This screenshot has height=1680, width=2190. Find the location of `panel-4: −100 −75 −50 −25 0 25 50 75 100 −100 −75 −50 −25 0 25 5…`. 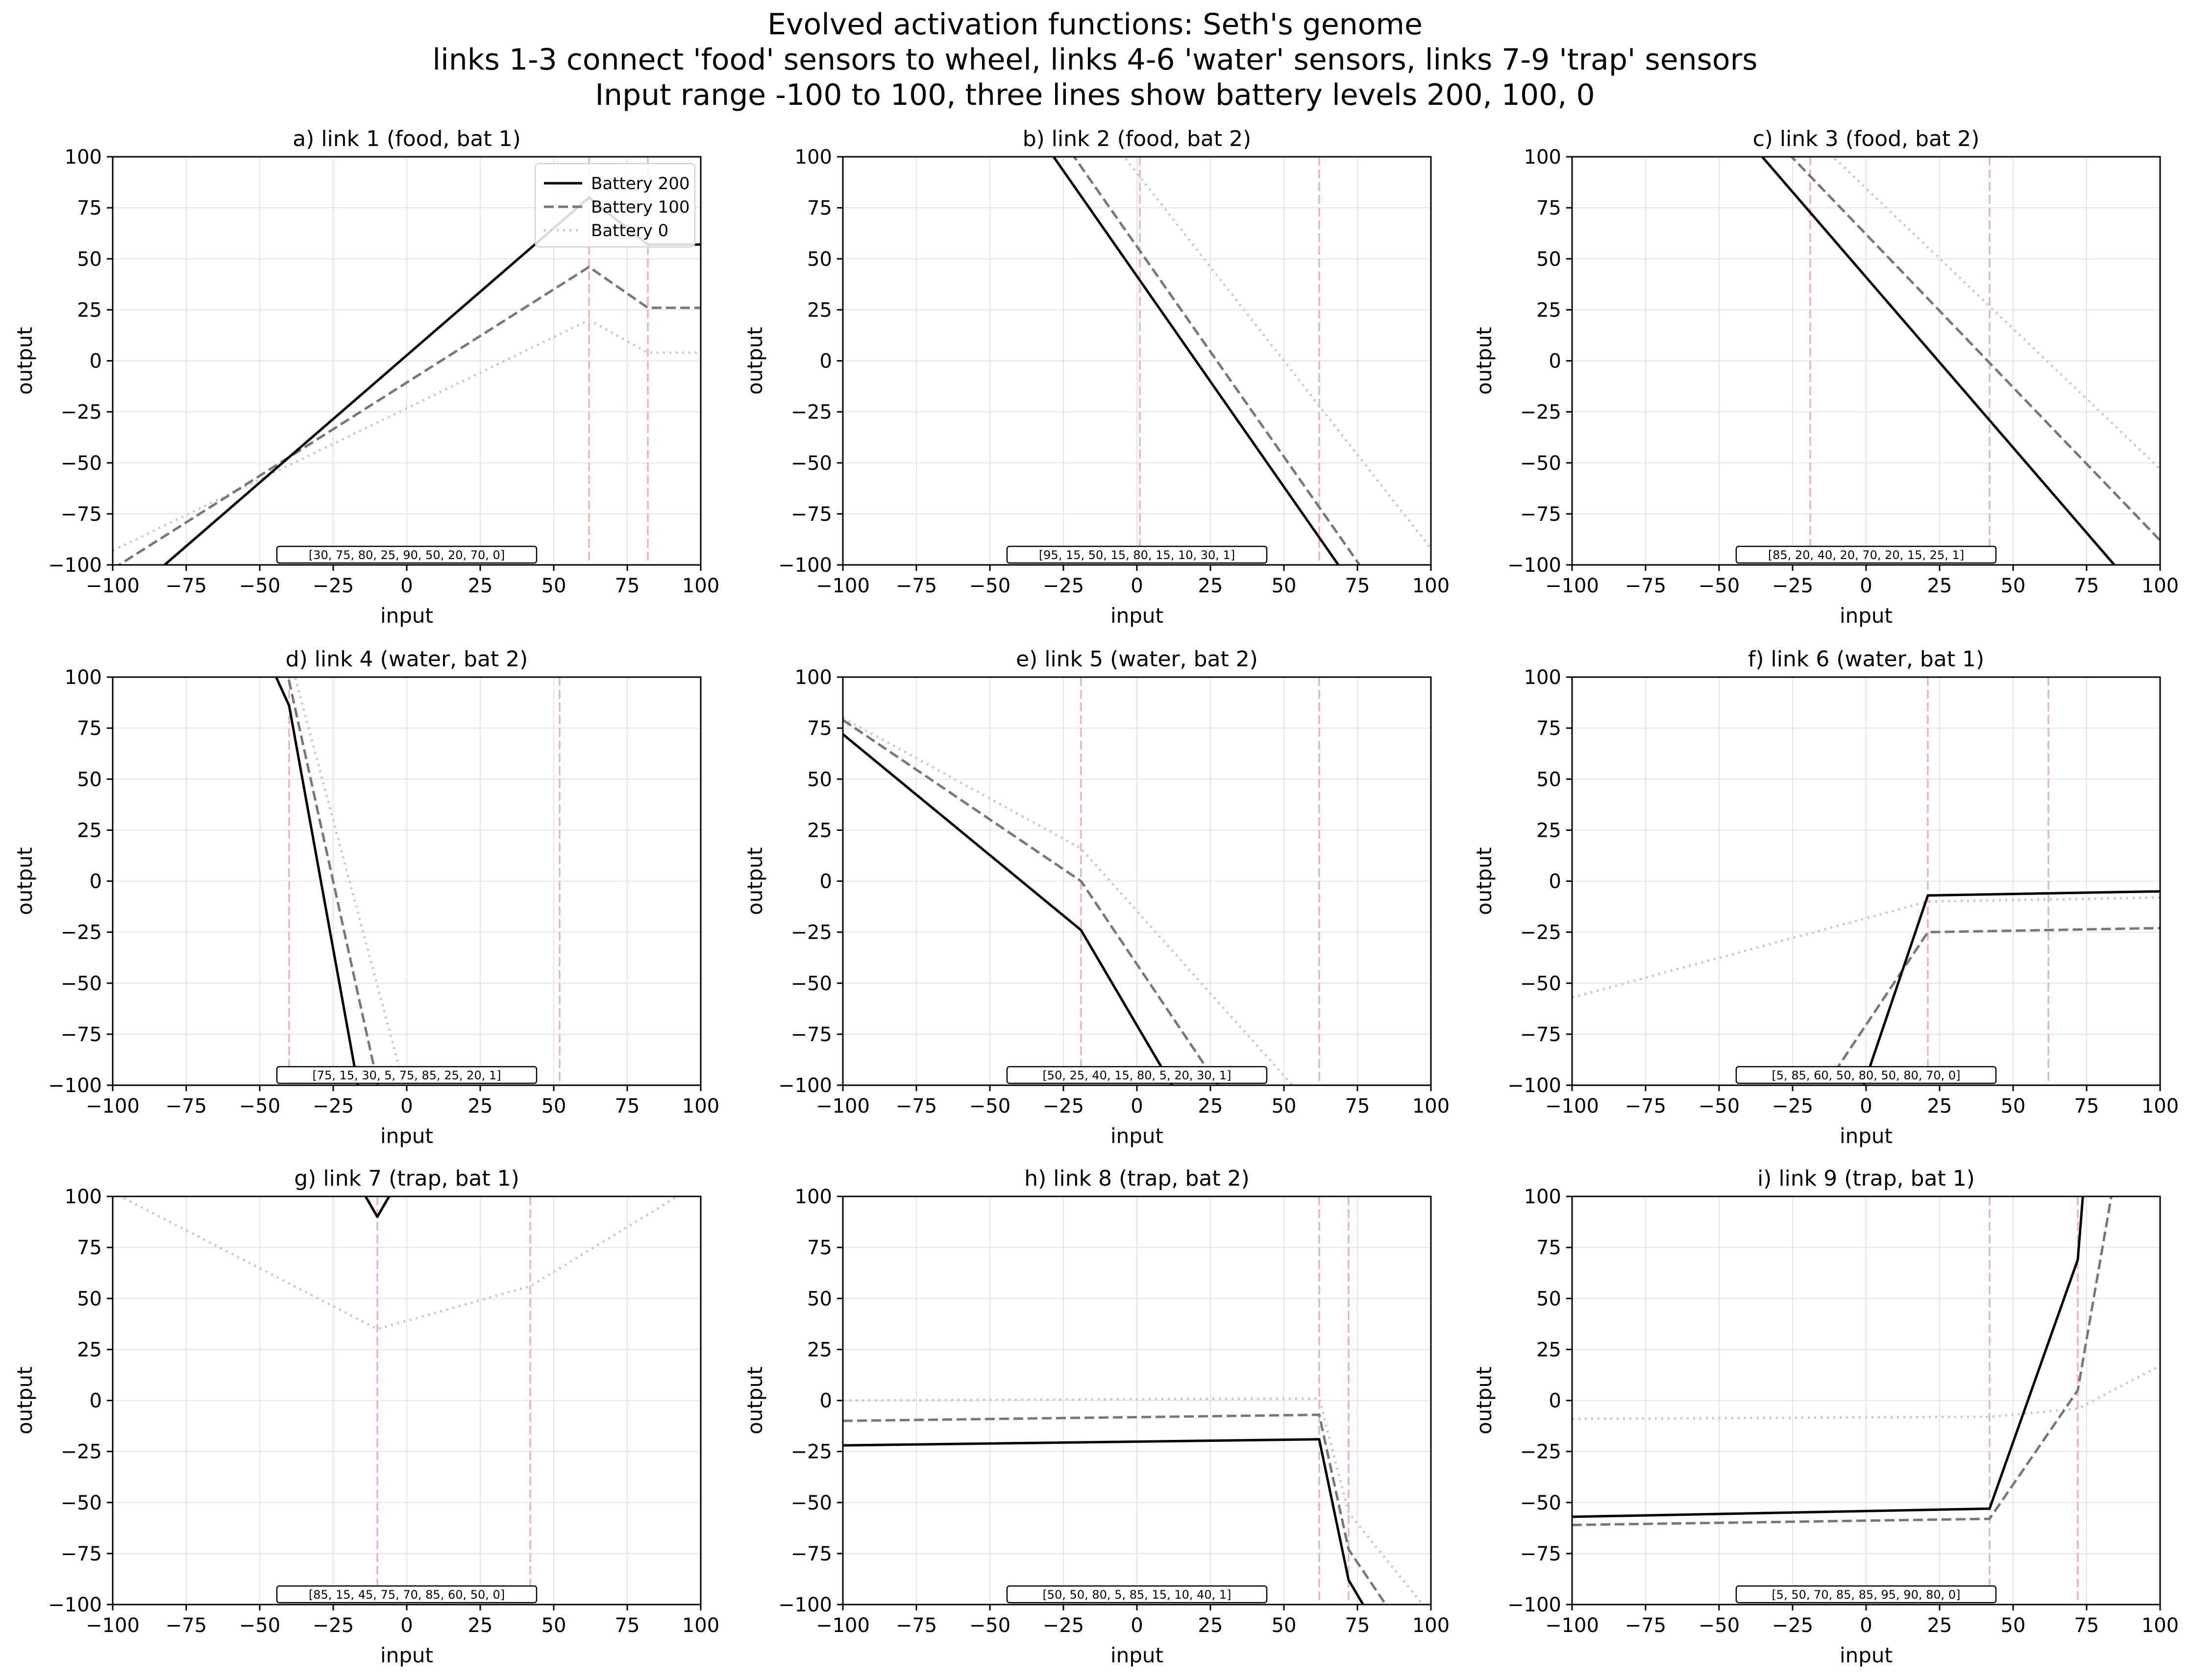

panel-4: −100 −75 −50 −25 0 25 50 75 100 −100 −75 −50 −25 0 25 5… is located at coordinates (366, 897).